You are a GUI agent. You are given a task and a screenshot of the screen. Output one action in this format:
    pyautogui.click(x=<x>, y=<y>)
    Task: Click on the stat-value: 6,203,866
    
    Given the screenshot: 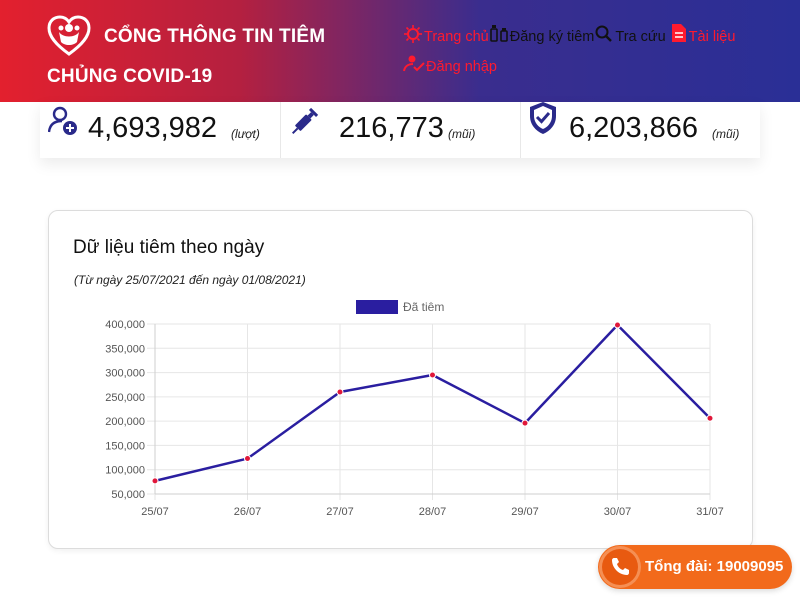 What is the action you would take?
    pyautogui.click(x=634, y=128)
    